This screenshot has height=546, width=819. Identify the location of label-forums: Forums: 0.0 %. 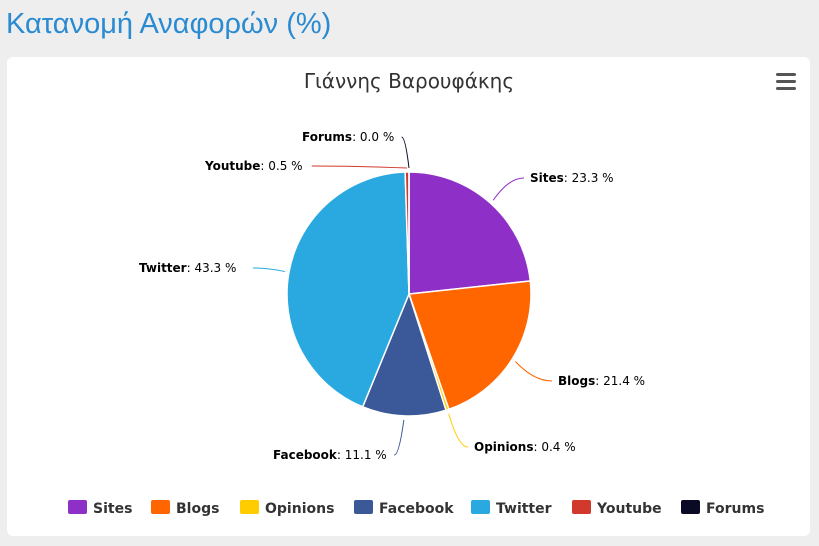
(348, 137).